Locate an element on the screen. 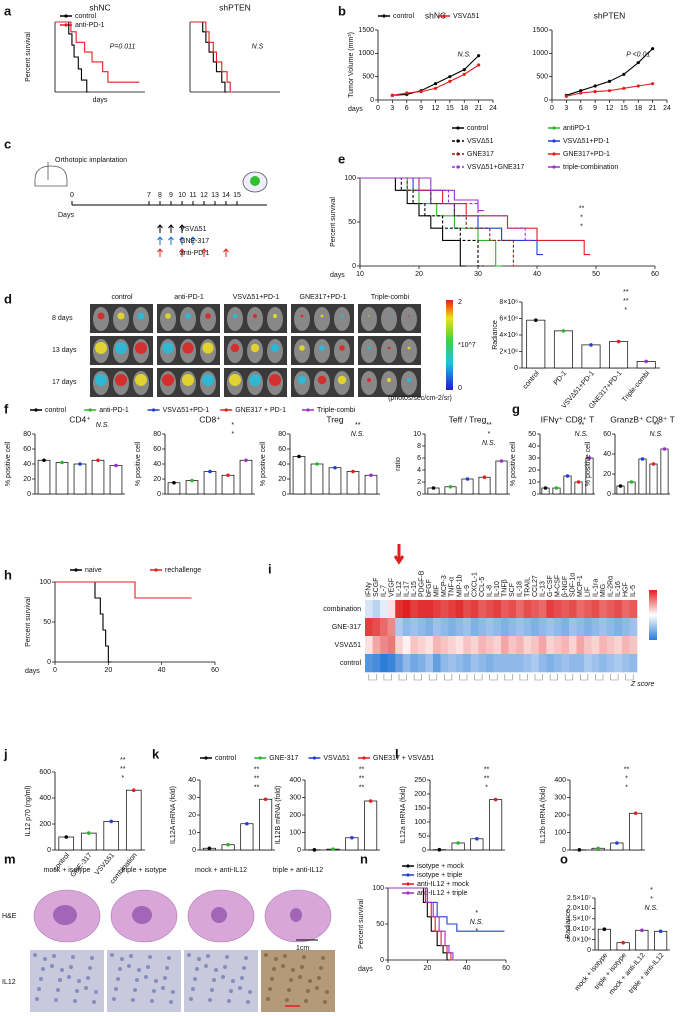 This screenshot has width=685, height=1016. y-axis-label: IL12 p70 (ng/ml) is located at coordinates (28, 811).